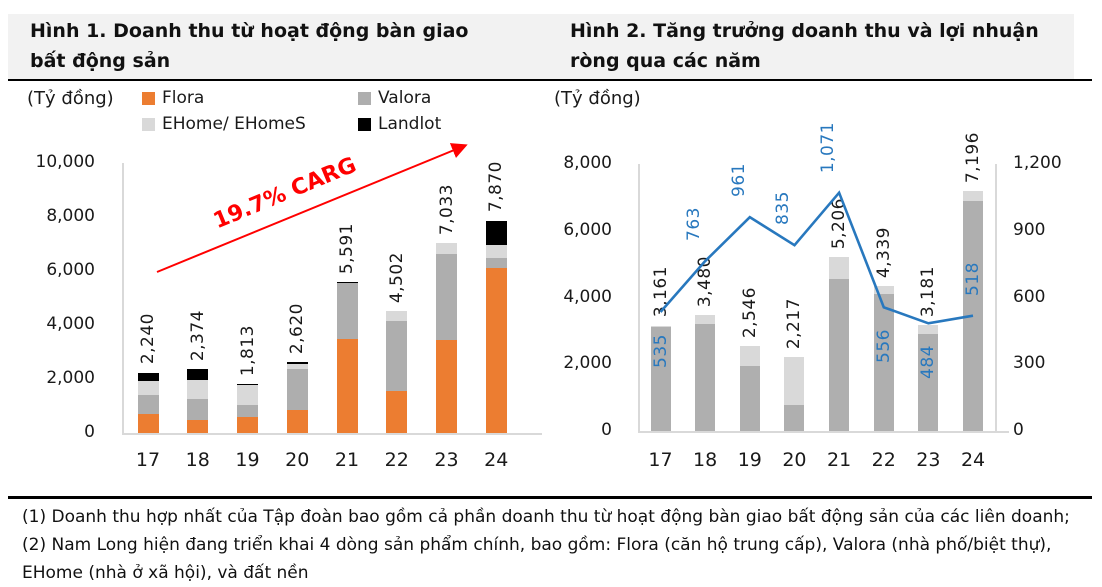 The image size is (1102, 587). What do you see at coordinates (550, 80) in the screenshot?
I see `title-divider-rule` at bounding box center [550, 80].